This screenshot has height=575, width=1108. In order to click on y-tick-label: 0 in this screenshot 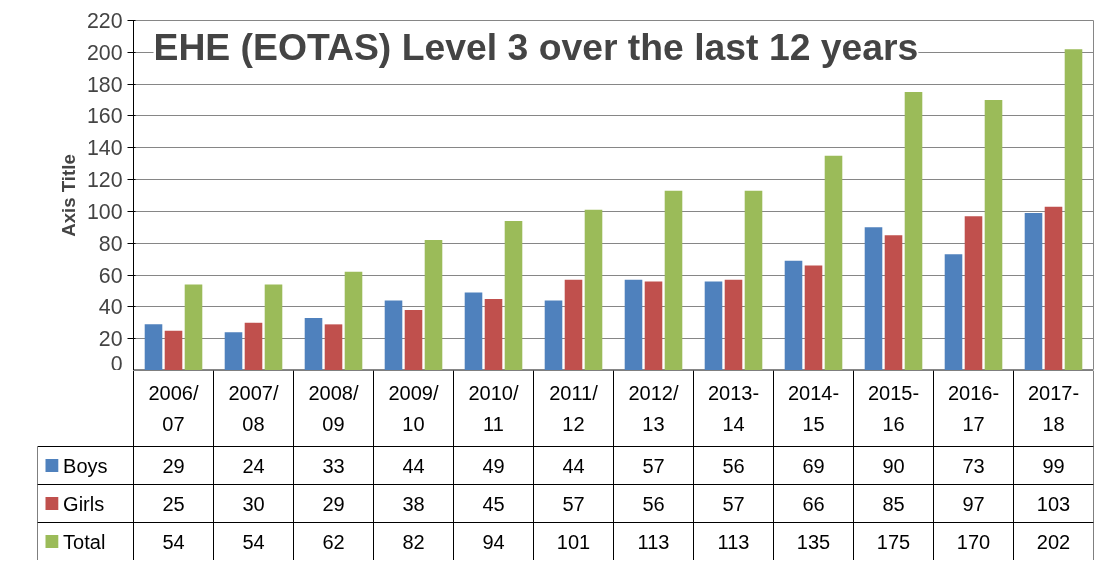, I will do `click(116, 363)`.